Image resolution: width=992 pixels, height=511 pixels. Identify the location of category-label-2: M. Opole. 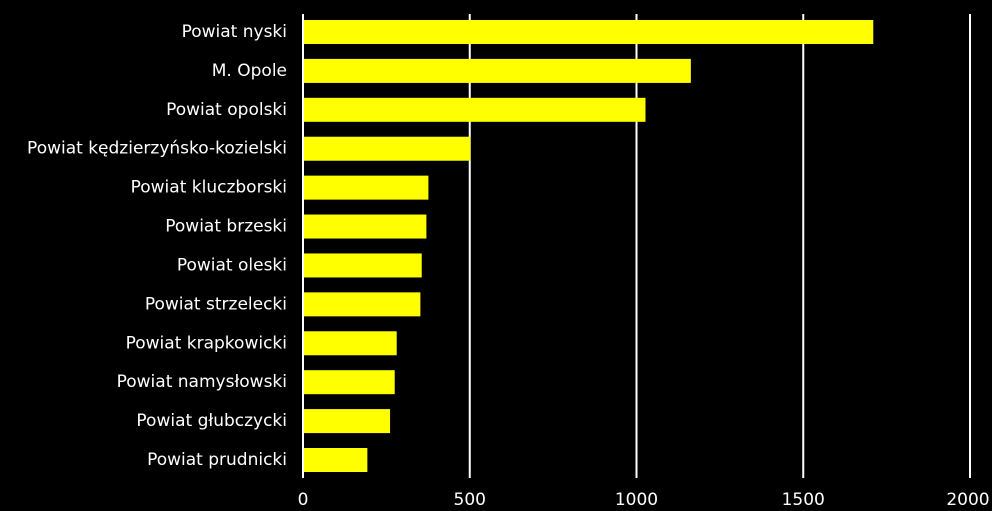
(249, 71).